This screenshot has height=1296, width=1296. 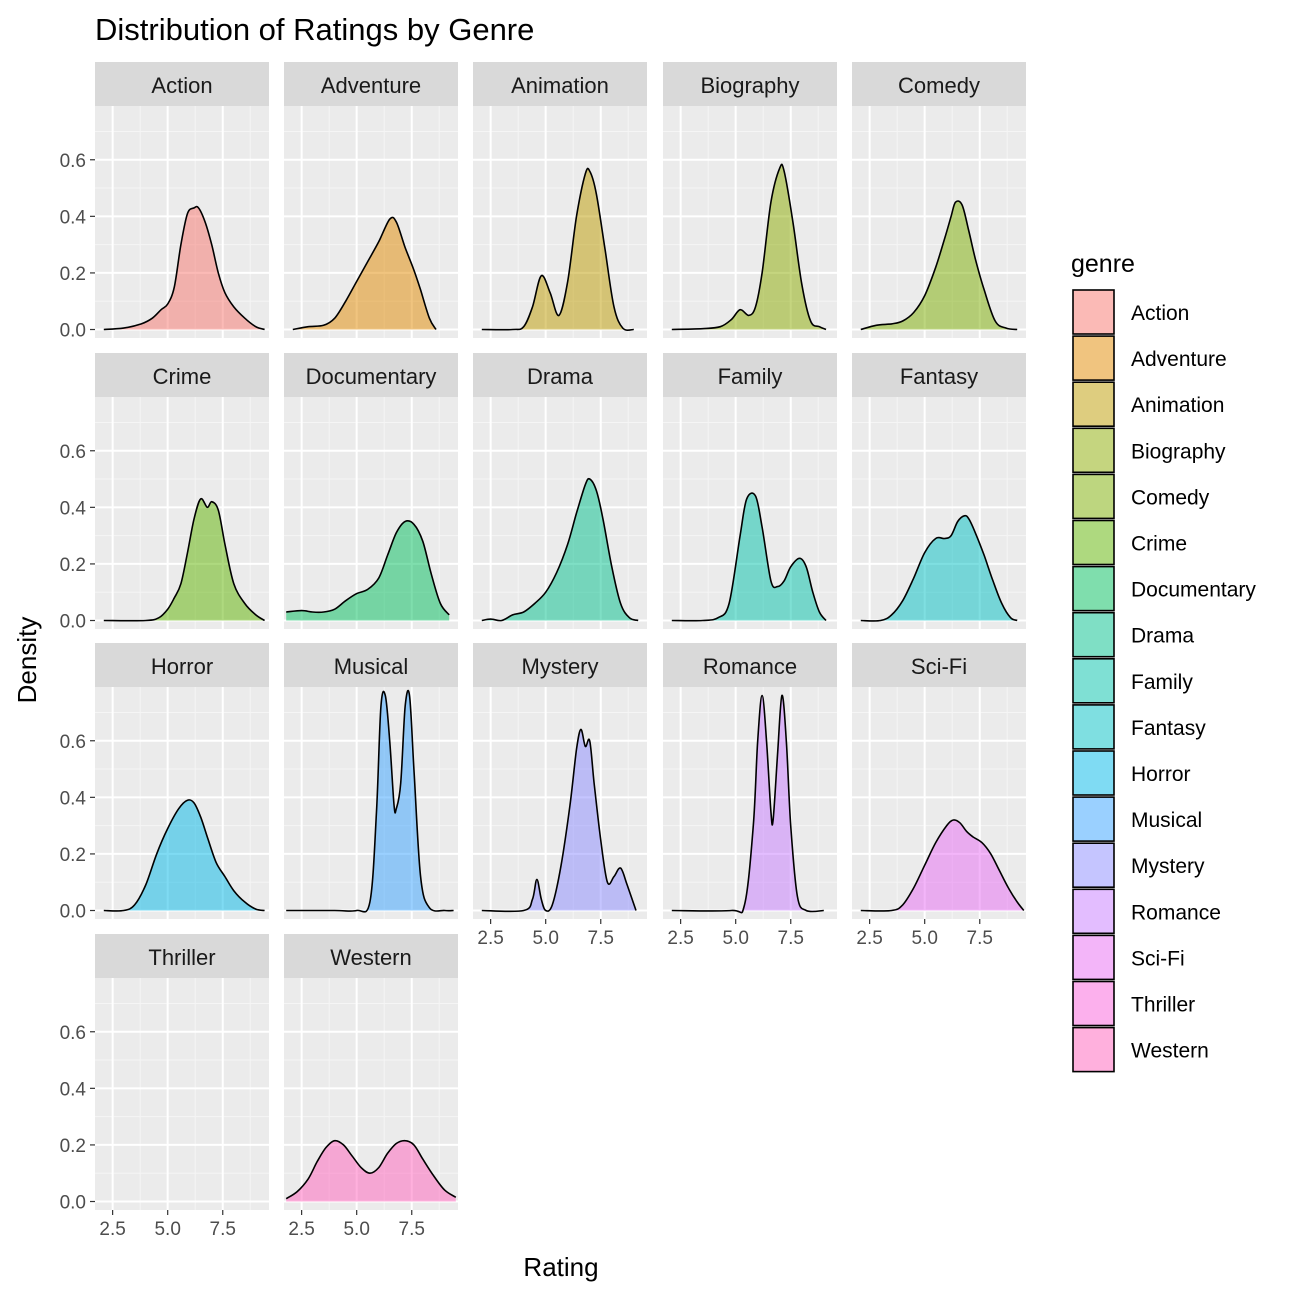 I want to click on legend-label: Western, so click(x=1170, y=1051).